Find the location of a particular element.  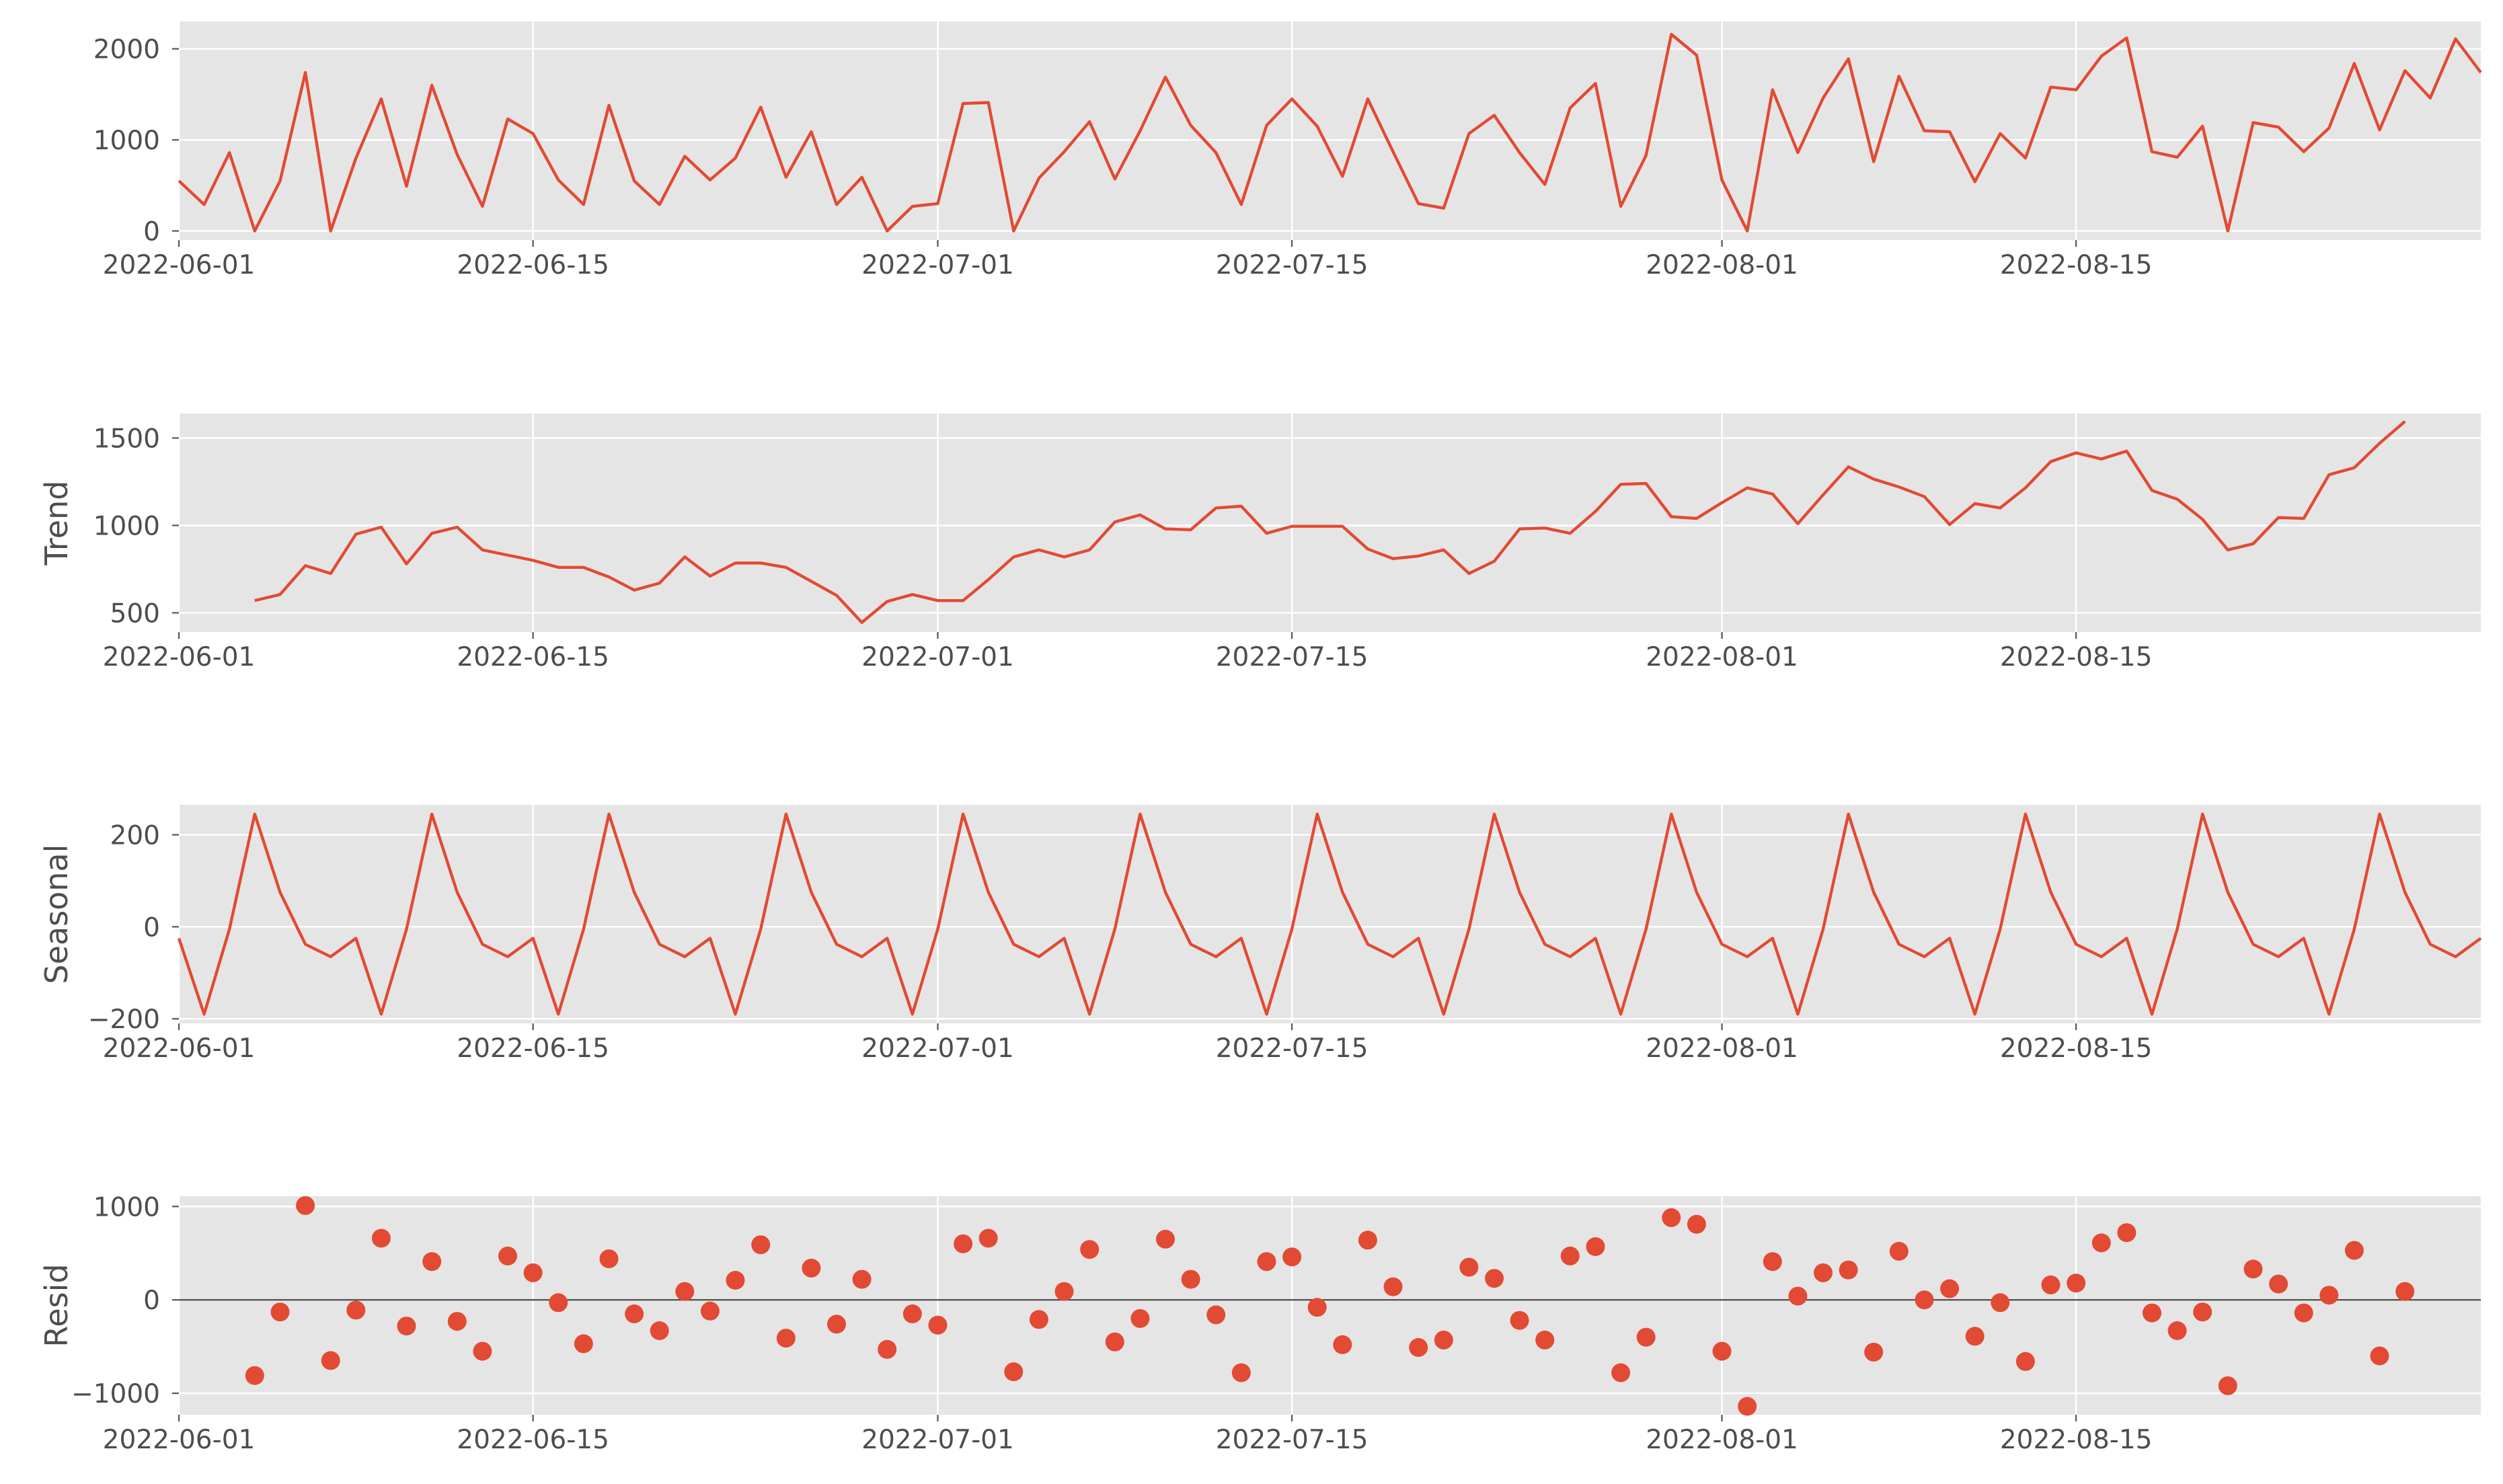

trend-xtick-label: 2022-06-15 is located at coordinates (533, 657).